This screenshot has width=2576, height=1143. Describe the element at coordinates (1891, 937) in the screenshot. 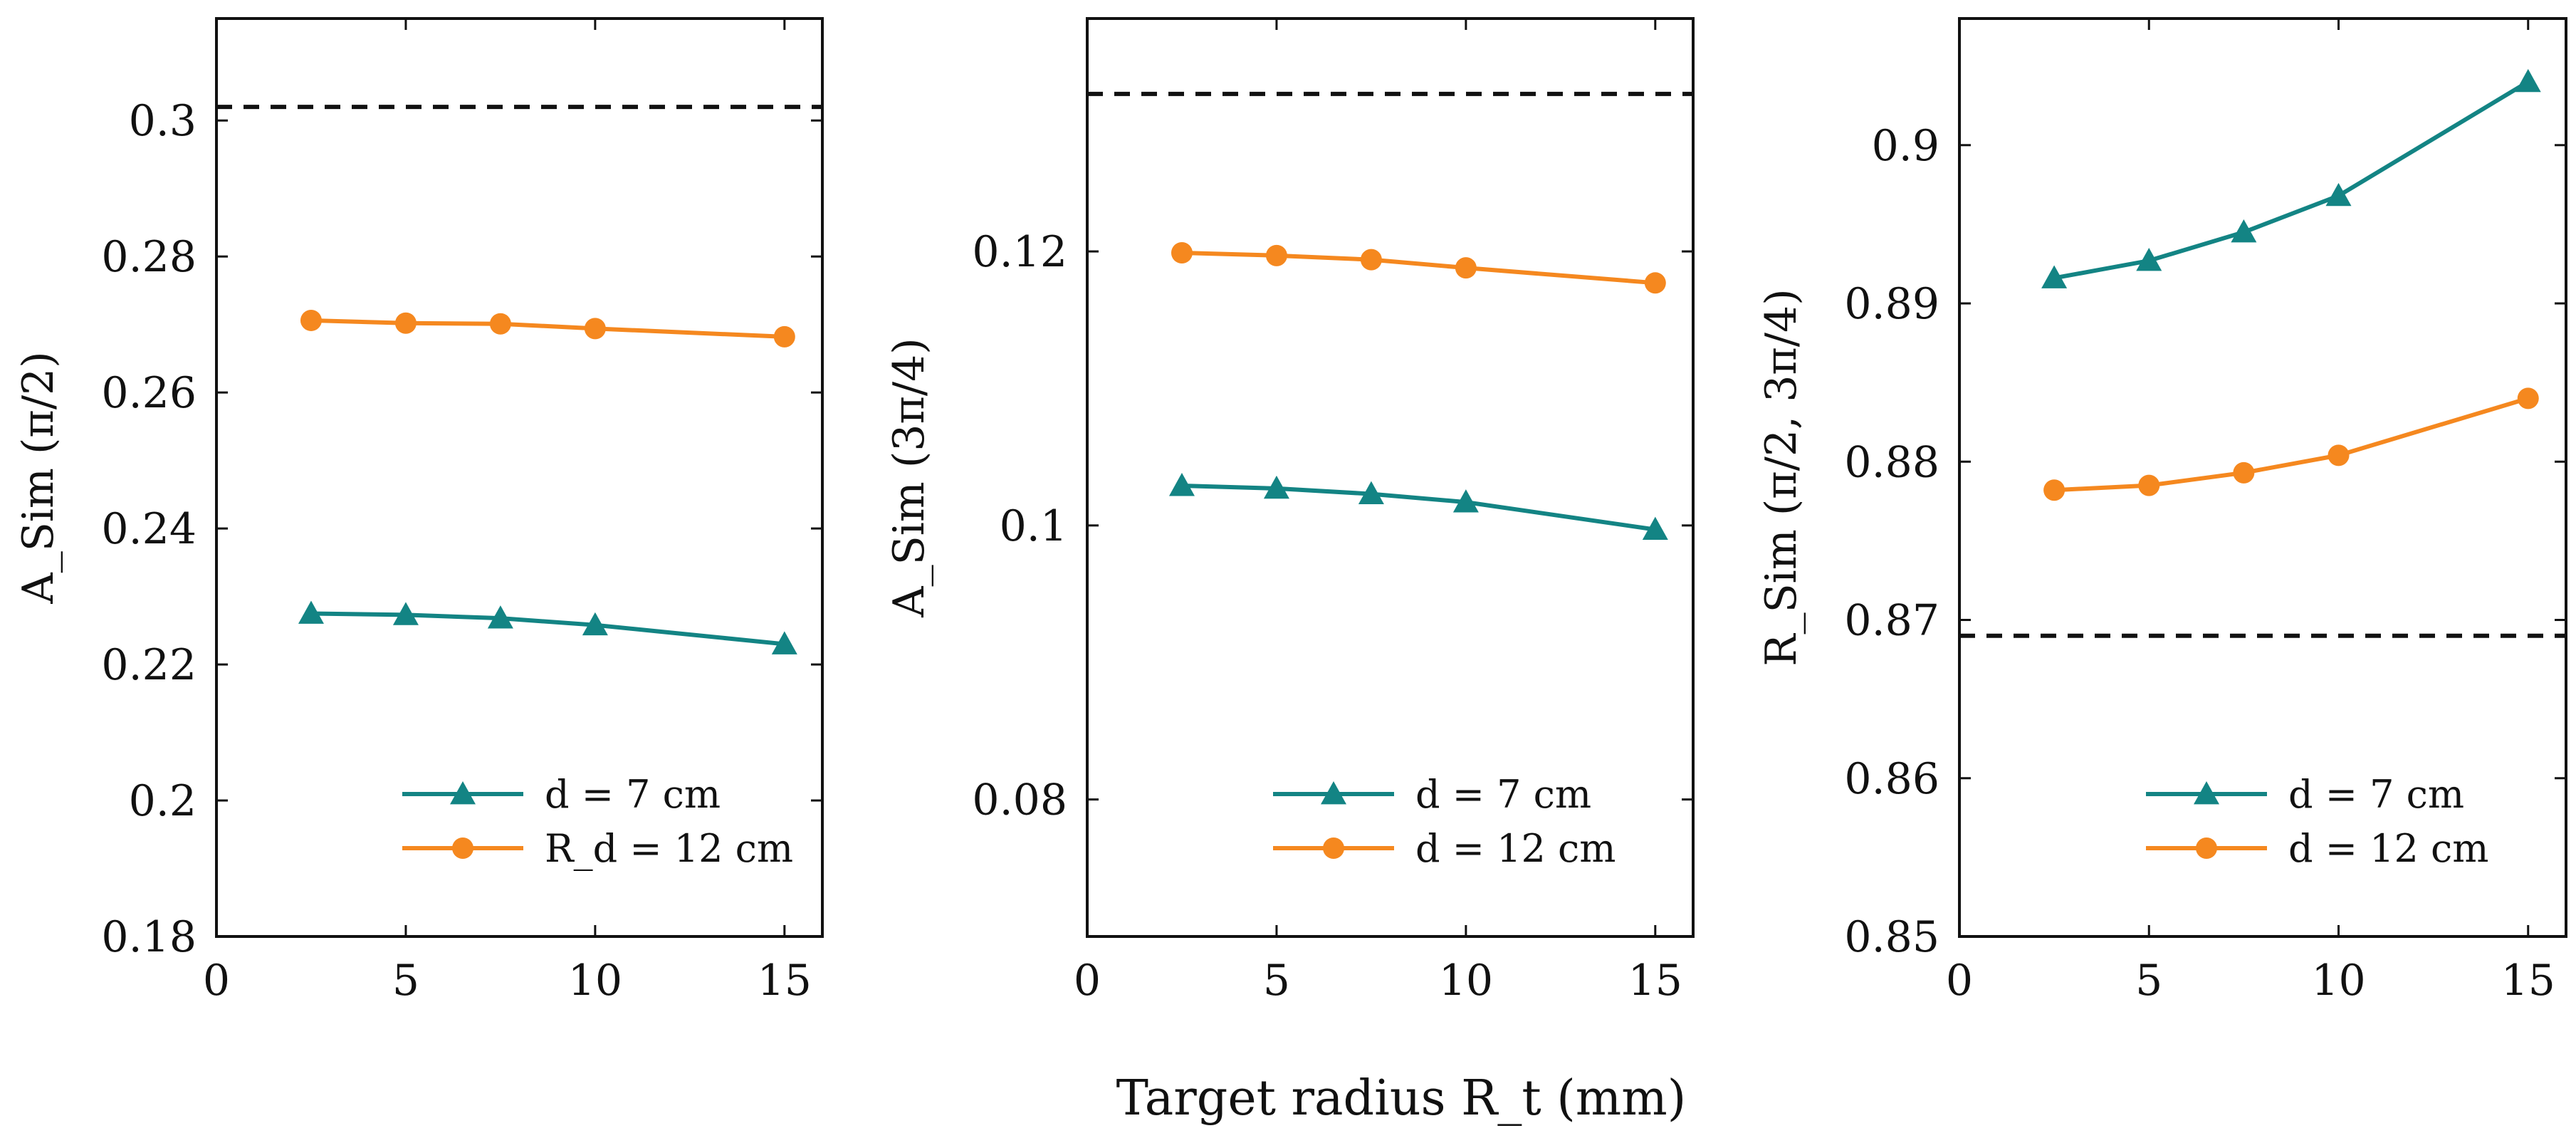

I see `y-tick-label: 0.85` at that location.